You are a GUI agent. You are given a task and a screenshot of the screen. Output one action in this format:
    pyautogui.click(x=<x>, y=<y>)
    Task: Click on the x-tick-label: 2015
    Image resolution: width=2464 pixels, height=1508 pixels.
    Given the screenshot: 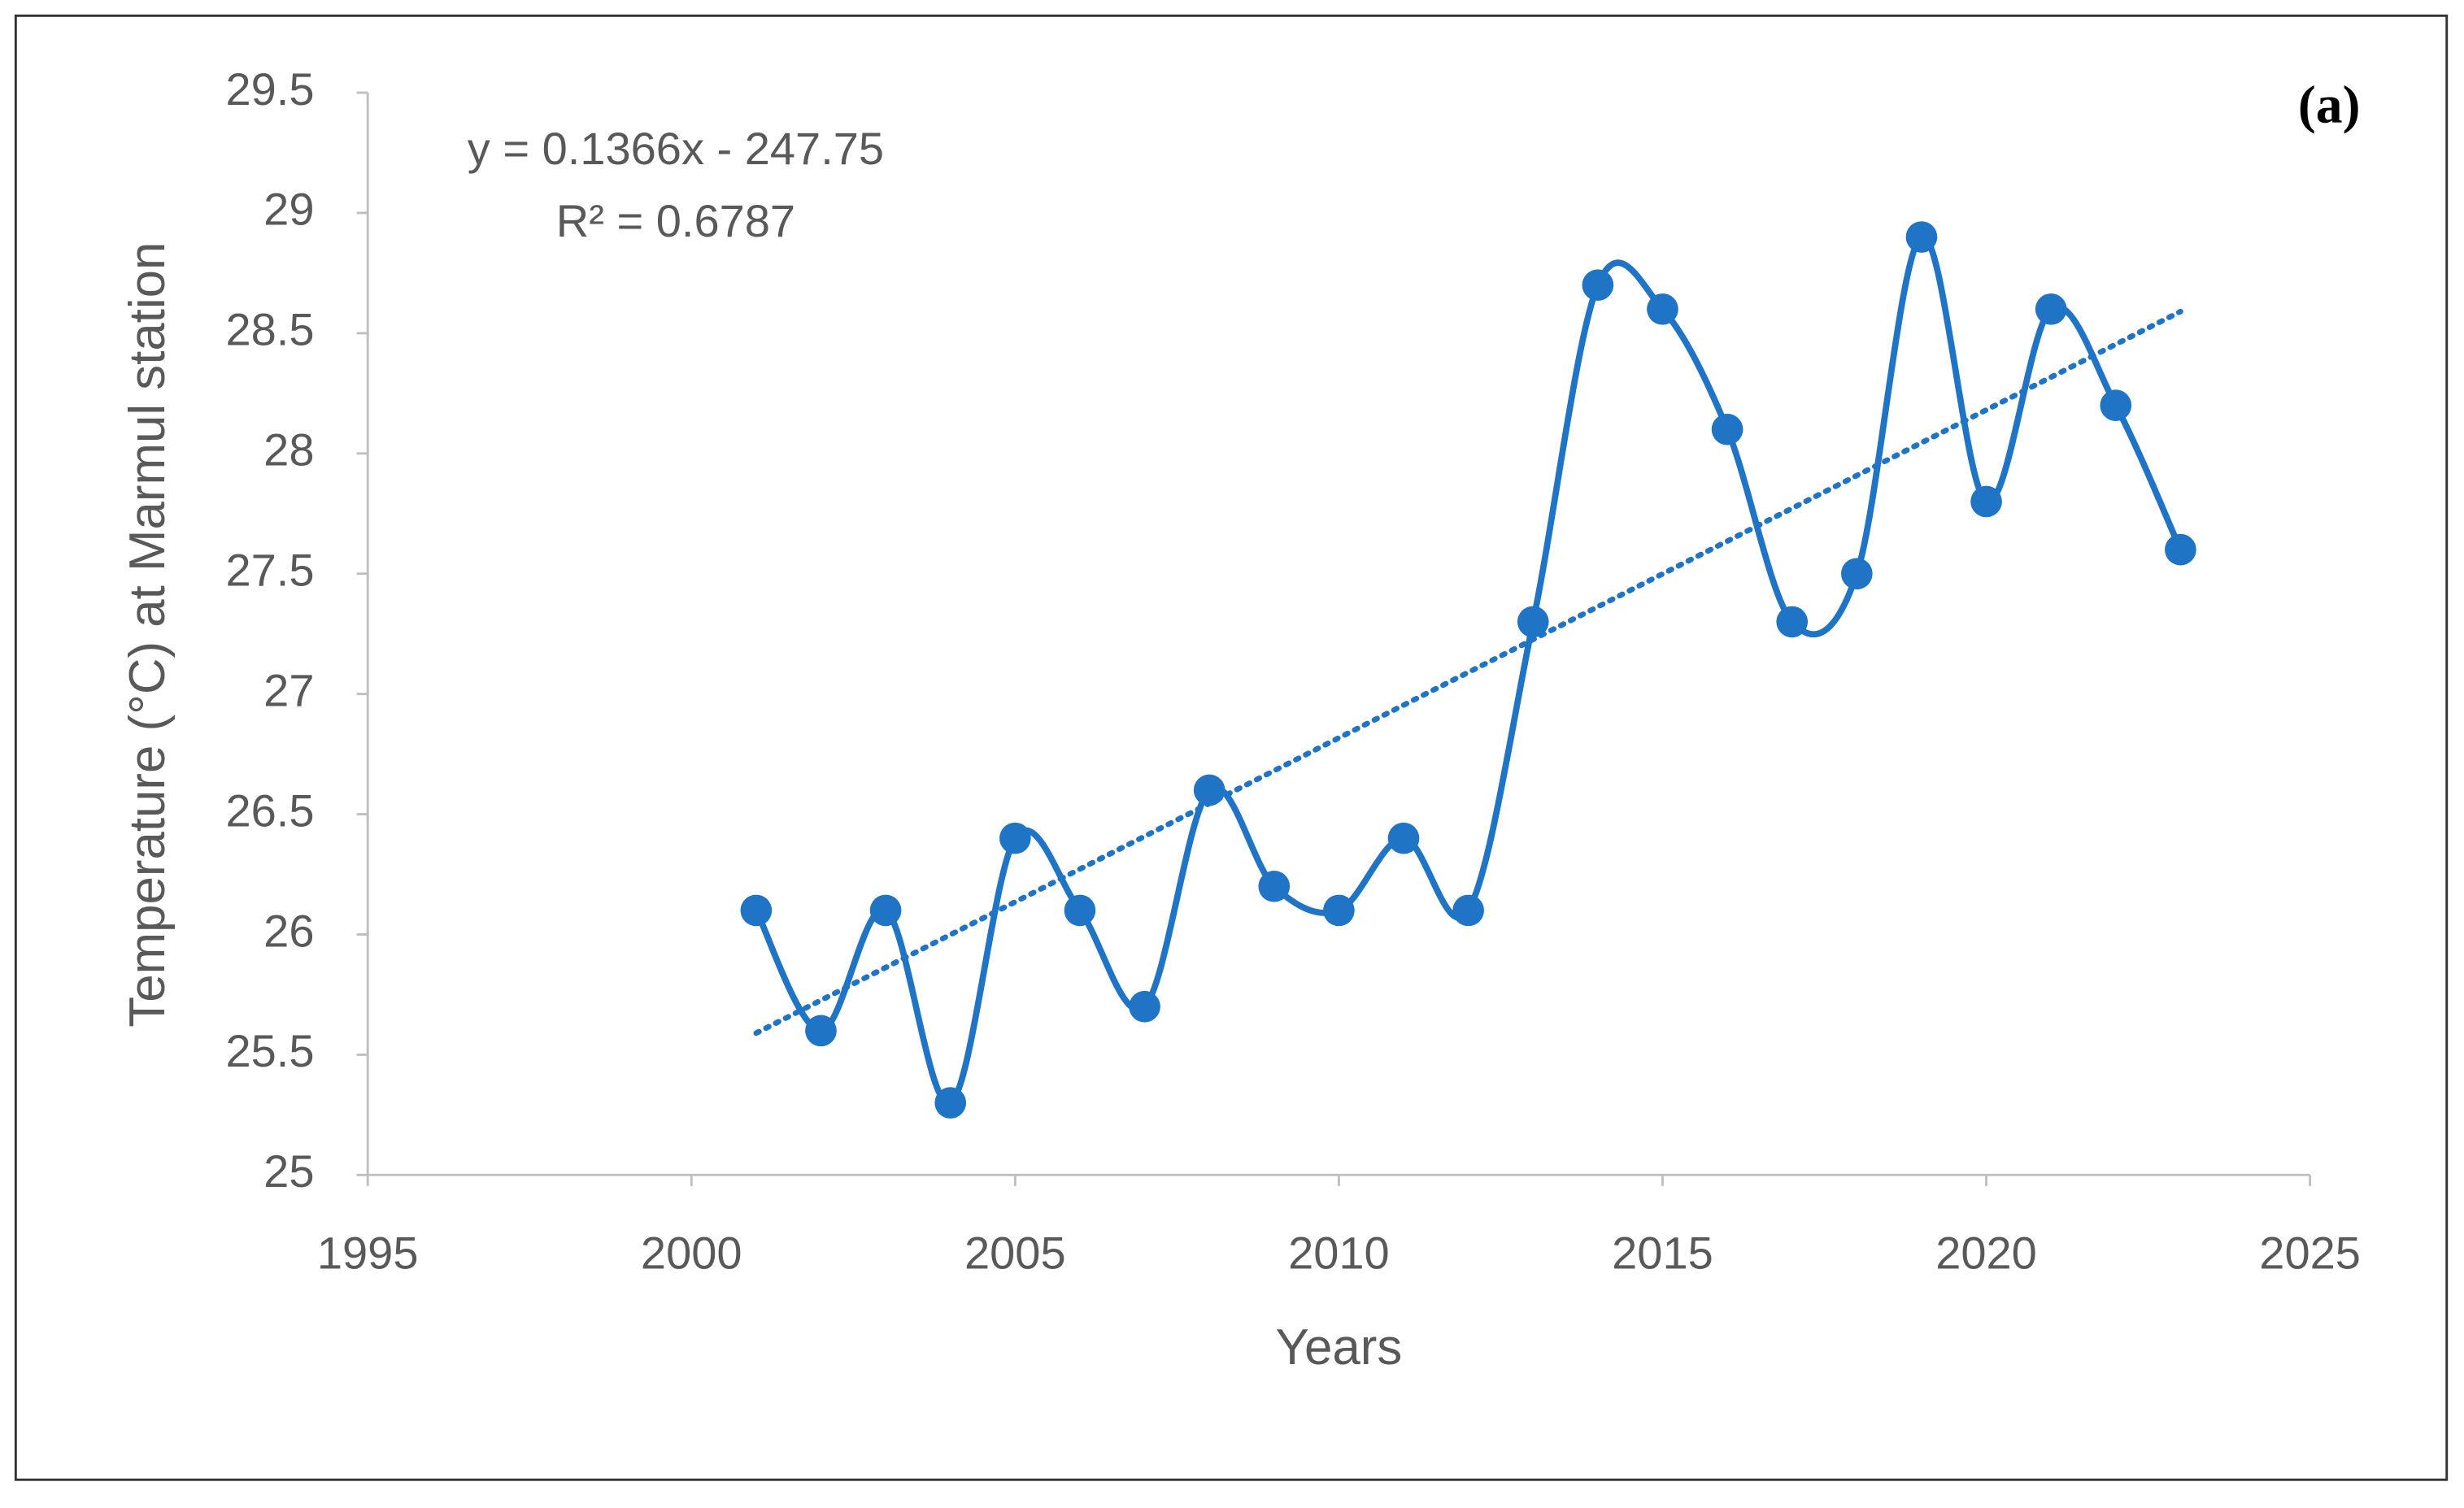 What is the action you would take?
    pyautogui.click(x=1662, y=1253)
    